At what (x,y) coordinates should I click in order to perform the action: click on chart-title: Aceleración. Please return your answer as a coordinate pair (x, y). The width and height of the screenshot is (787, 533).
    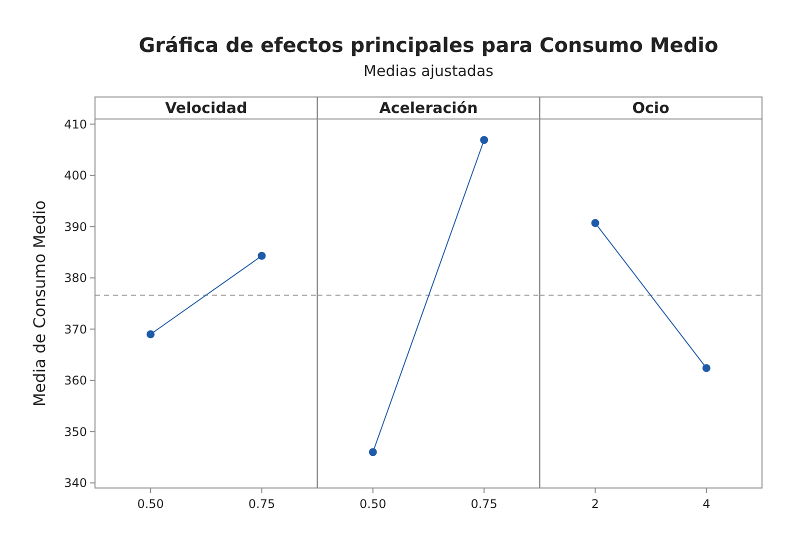
    Looking at the image, I should click on (428, 108).